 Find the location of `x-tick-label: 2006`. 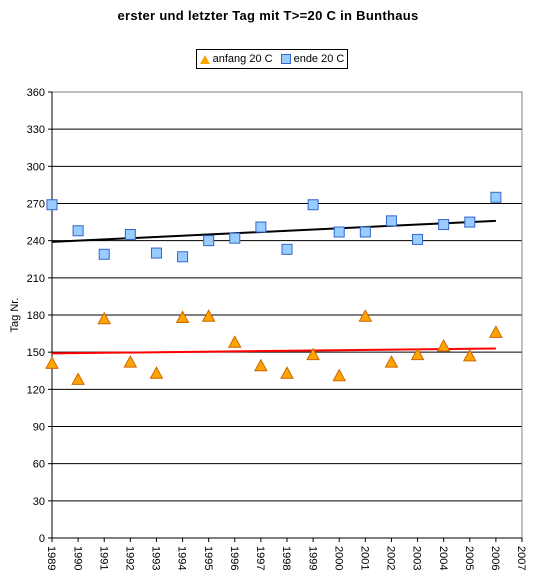

x-tick-label: 2006 is located at coordinates (495, 558).